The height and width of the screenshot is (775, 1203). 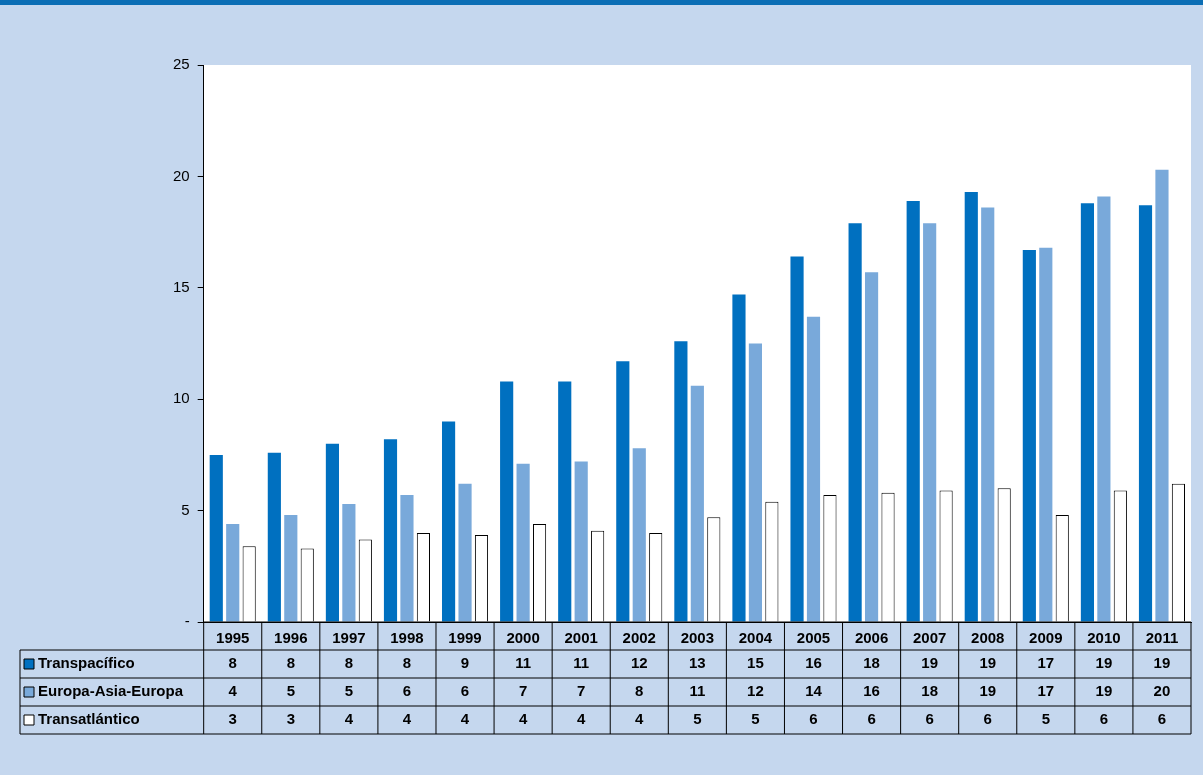 I want to click on legend-label: Europa-Asia-Europa, so click(x=111, y=691).